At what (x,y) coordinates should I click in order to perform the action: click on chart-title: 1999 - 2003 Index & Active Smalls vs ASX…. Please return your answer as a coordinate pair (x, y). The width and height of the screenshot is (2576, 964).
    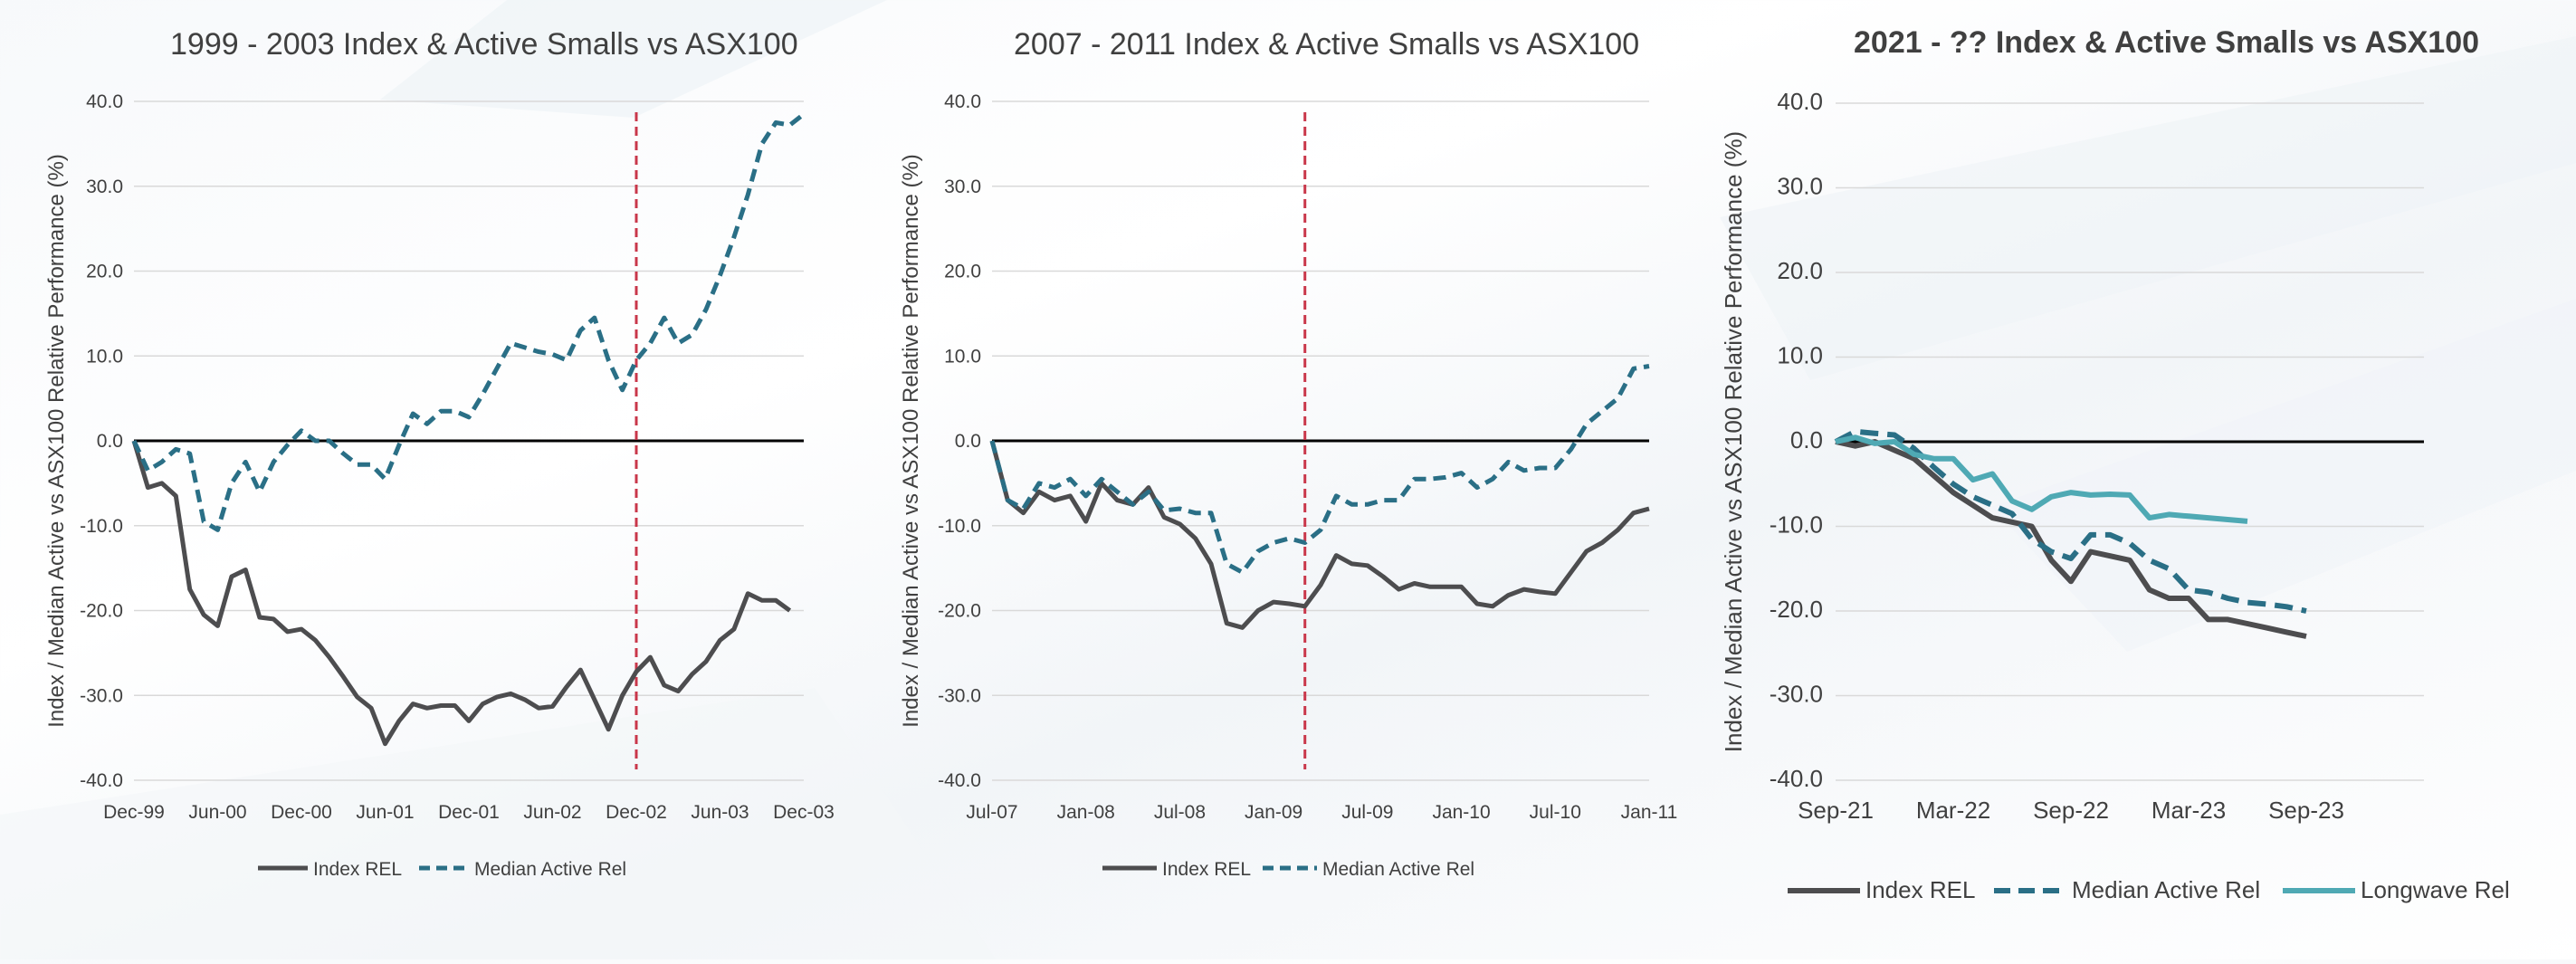
    Looking at the image, I should click on (484, 45).